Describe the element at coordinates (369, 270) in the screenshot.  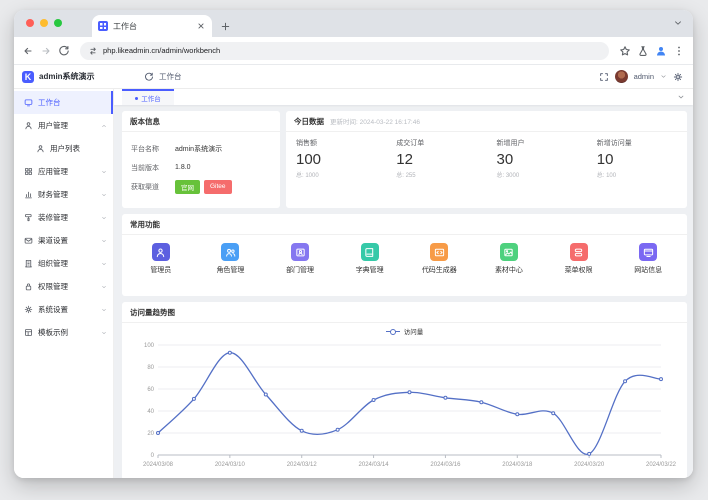
I see `function-label: 字典管理` at that location.